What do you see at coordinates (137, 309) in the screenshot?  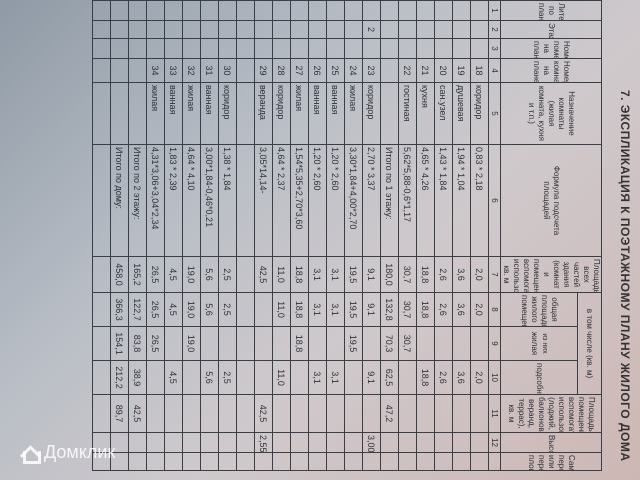 I see `cell-general: 122,7` at bounding box center [137, 309].